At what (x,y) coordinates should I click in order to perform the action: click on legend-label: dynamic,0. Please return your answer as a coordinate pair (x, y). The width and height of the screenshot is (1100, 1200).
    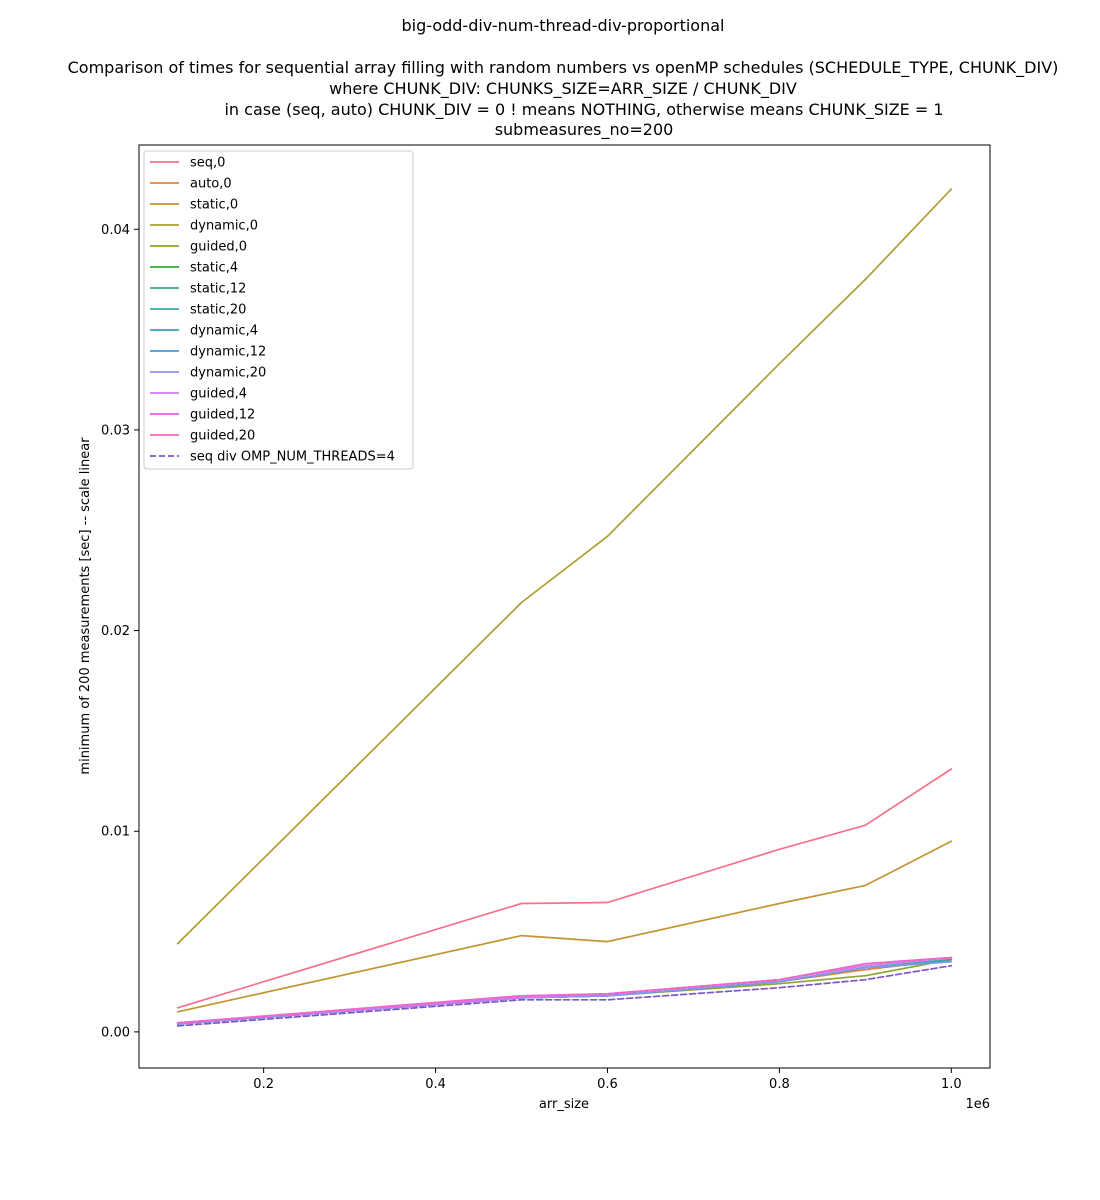
    Looking at the image, I should click on (224, 226).